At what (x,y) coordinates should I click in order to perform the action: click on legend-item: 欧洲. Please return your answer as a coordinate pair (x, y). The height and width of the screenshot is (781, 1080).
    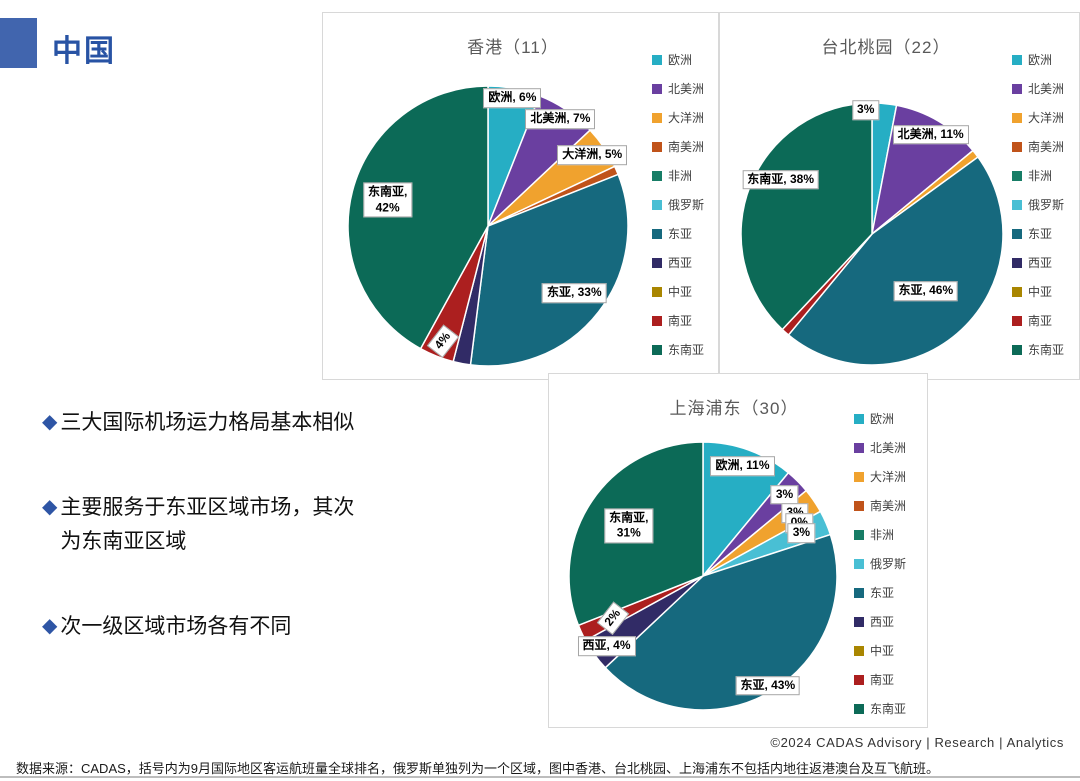
    Looking at the image, I should click on (1038, 59).